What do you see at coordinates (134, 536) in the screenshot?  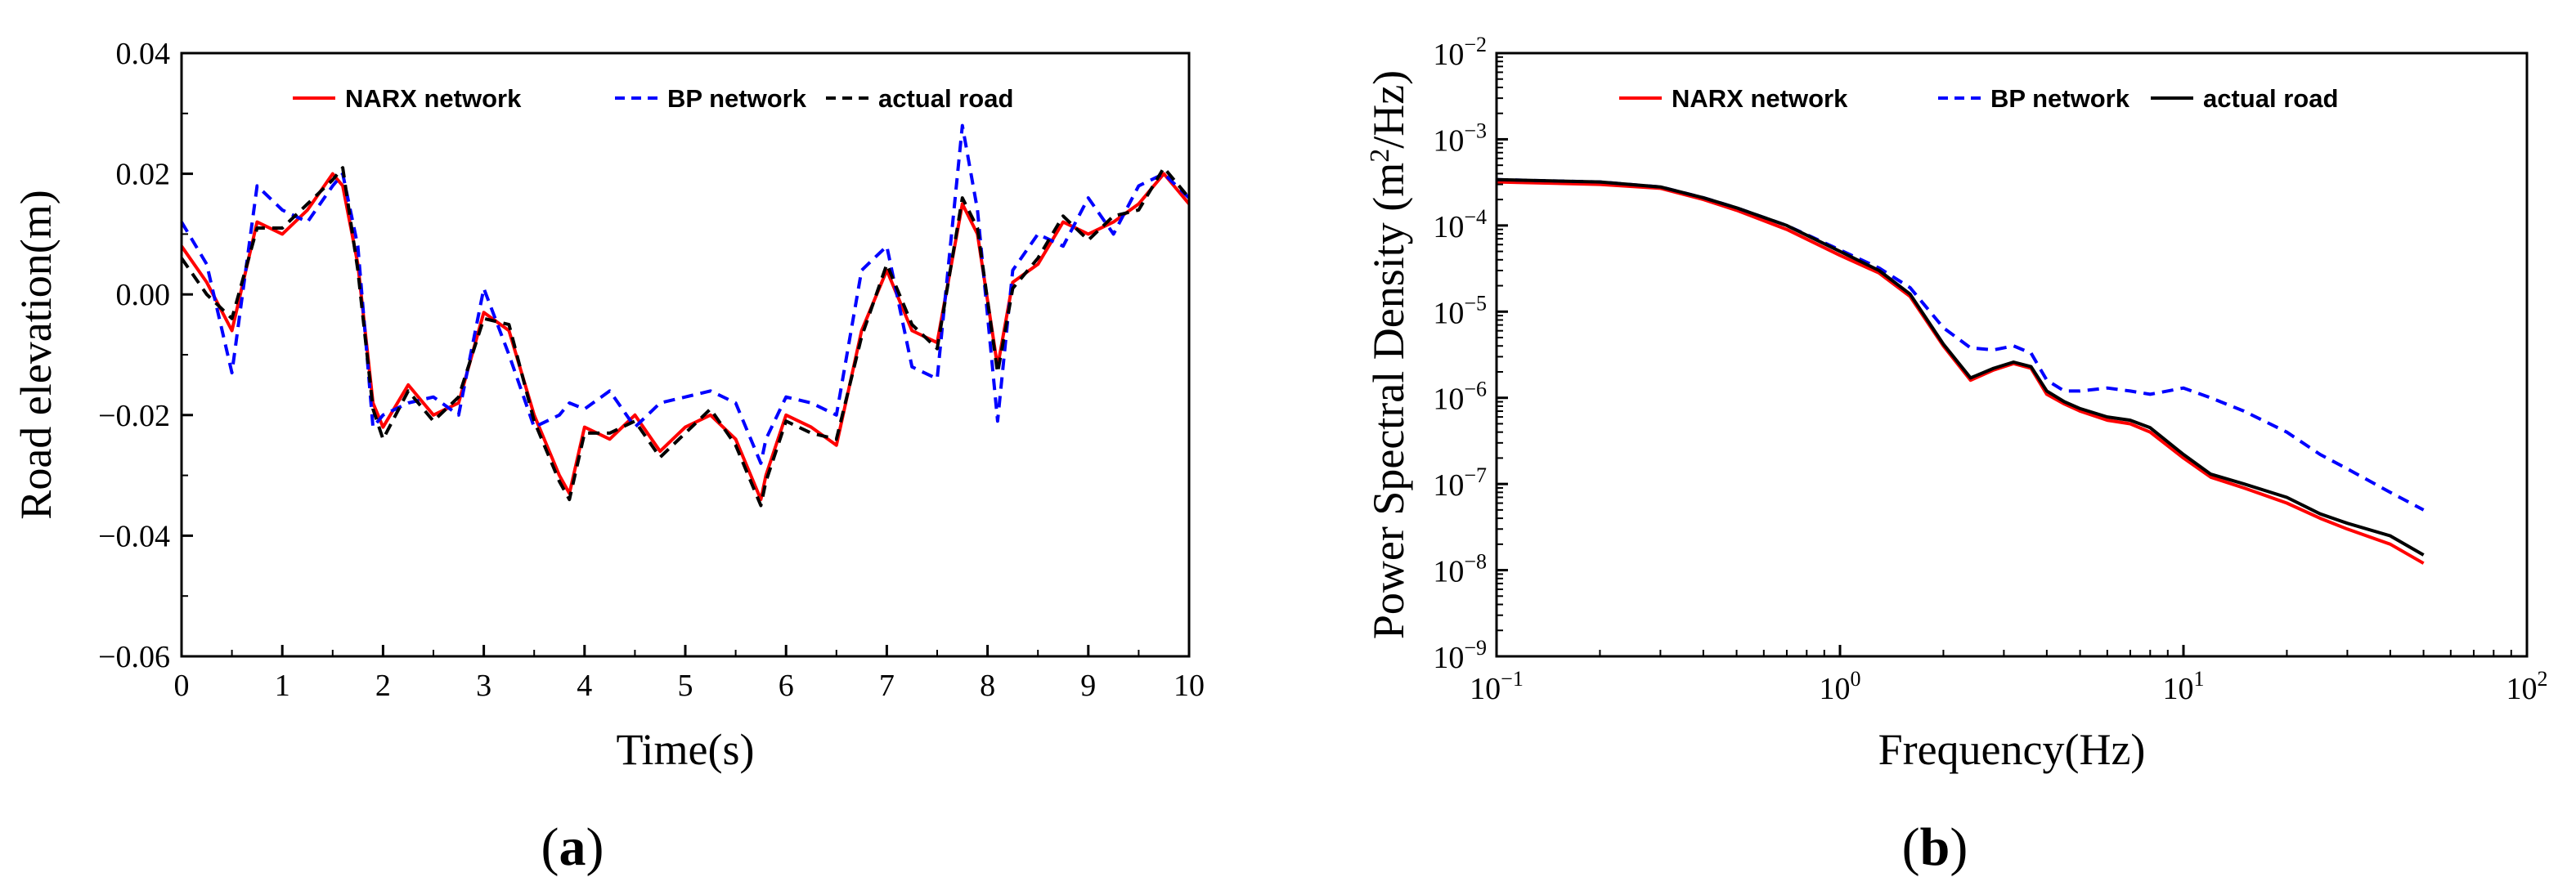 I see `panel-a-y-tick-label: −0.04` at bounding box center [134, 536].